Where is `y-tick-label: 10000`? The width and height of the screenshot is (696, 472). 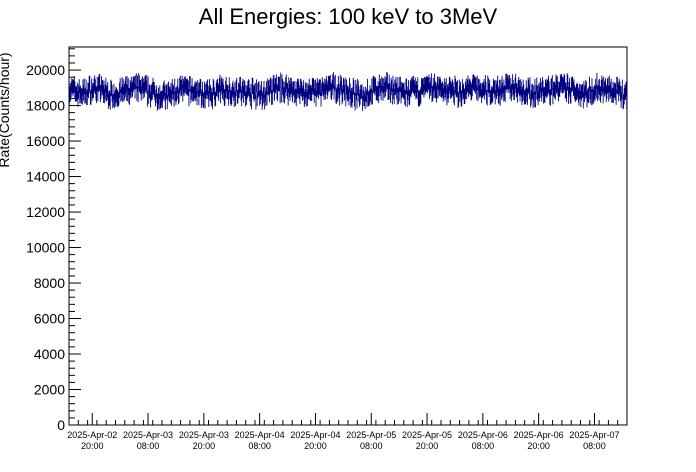
y-tick-label: 10000 is located at coordinates (45, 248).